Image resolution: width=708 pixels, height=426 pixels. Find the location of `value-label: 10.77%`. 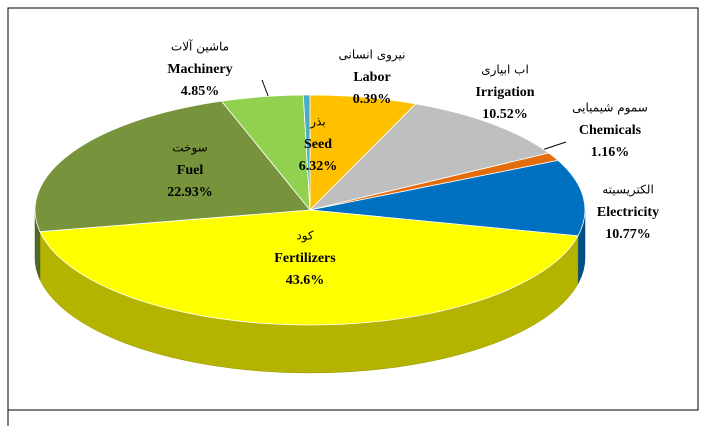

value-label: 10.77% is located at coordinates (628, 234).